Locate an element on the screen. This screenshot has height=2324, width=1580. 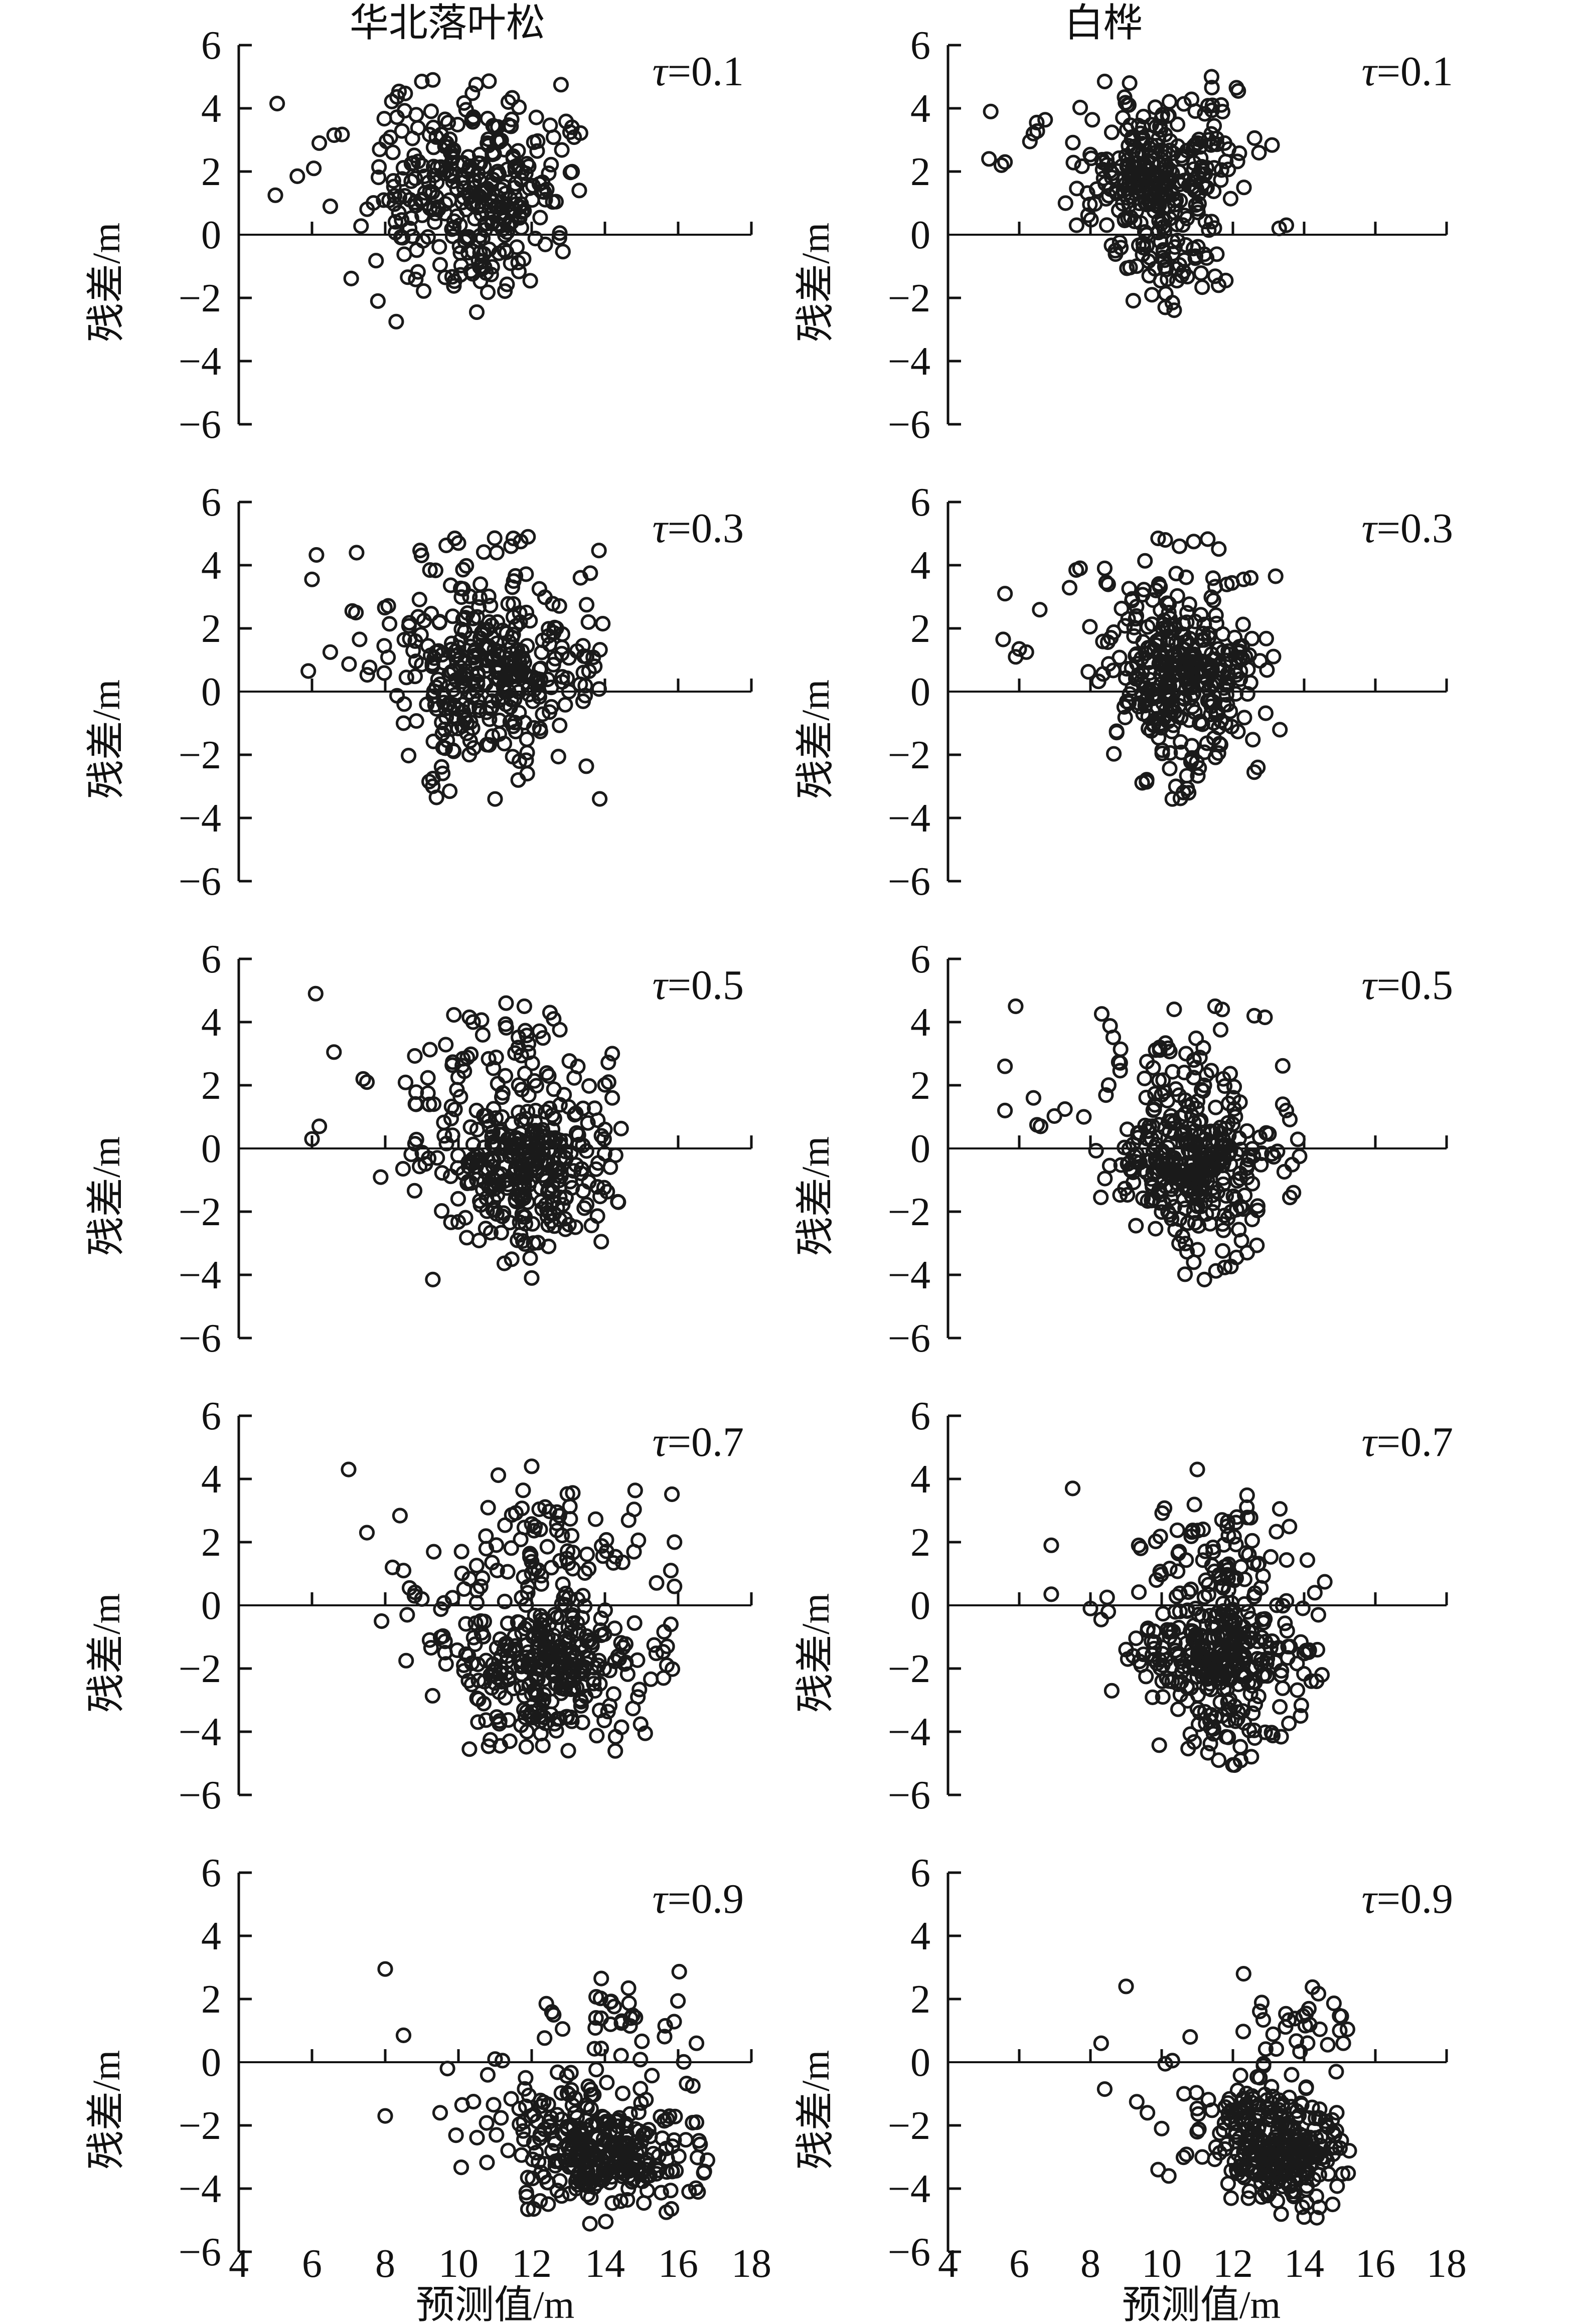
x-tick-label: 12 is located at coordinates (532, 2264).